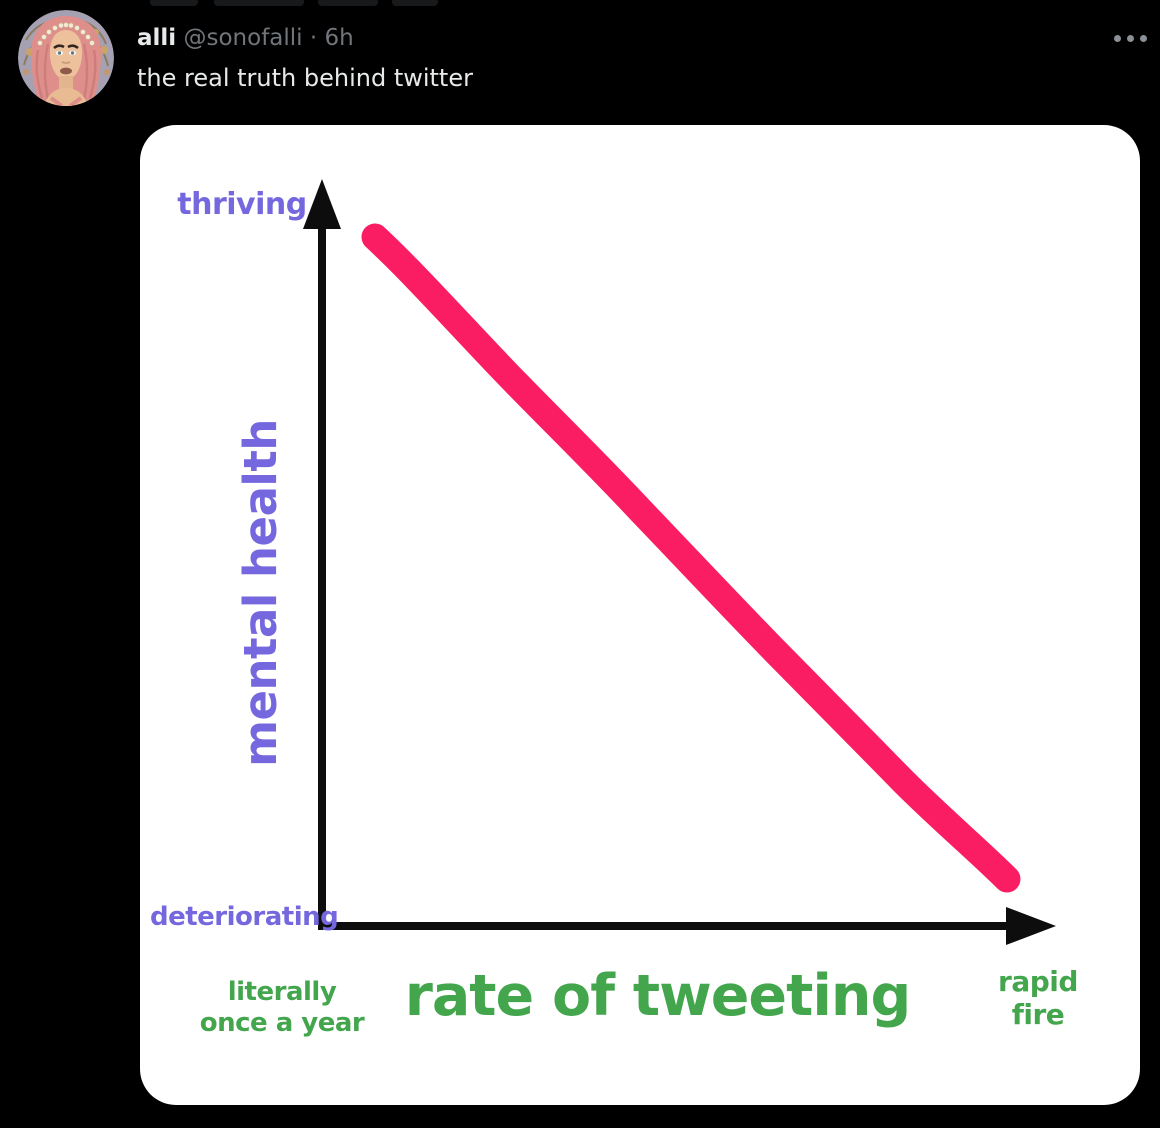 Image resolution: width=1160 pixels, height=1128 pixels. I want to click on y-tick-bottom-label: deteriorating, so click(244, 917).